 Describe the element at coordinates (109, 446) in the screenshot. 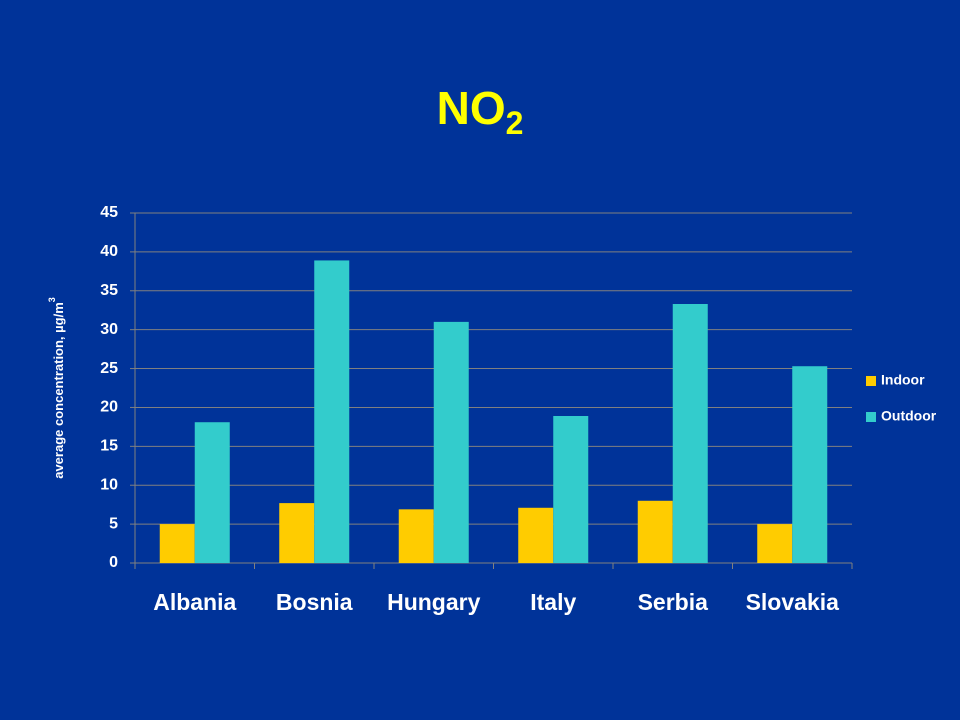

I see `y-tick-label: 15` at that location.